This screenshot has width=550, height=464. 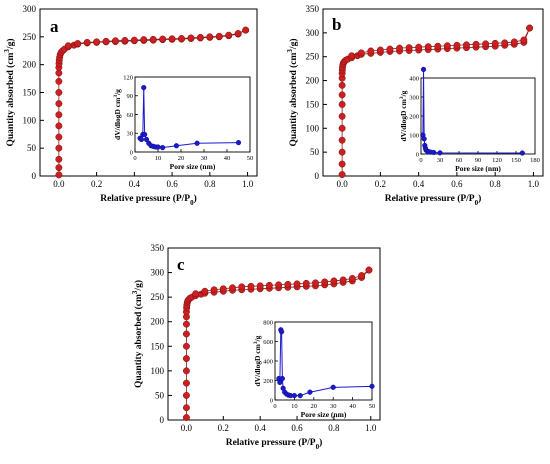 What do you see at coordinates (433, 200) in the screenshot?
I see `x-axis-label: Relative pressure (P/P0)` at bounding box center [433, 200].